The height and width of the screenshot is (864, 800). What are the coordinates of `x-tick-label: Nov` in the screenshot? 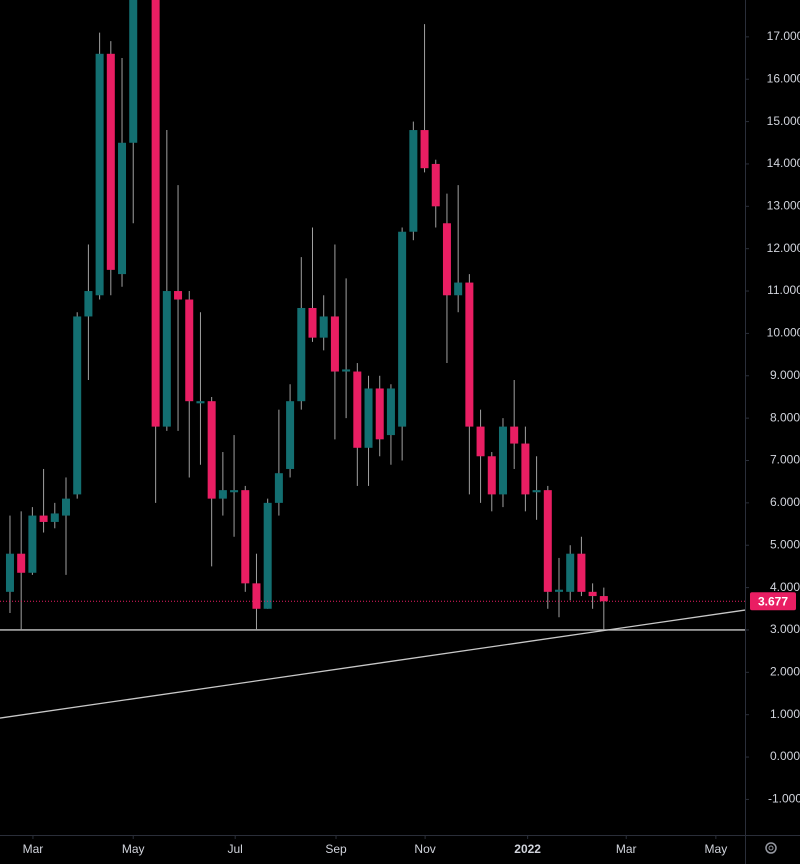 It's located at (424, 849).